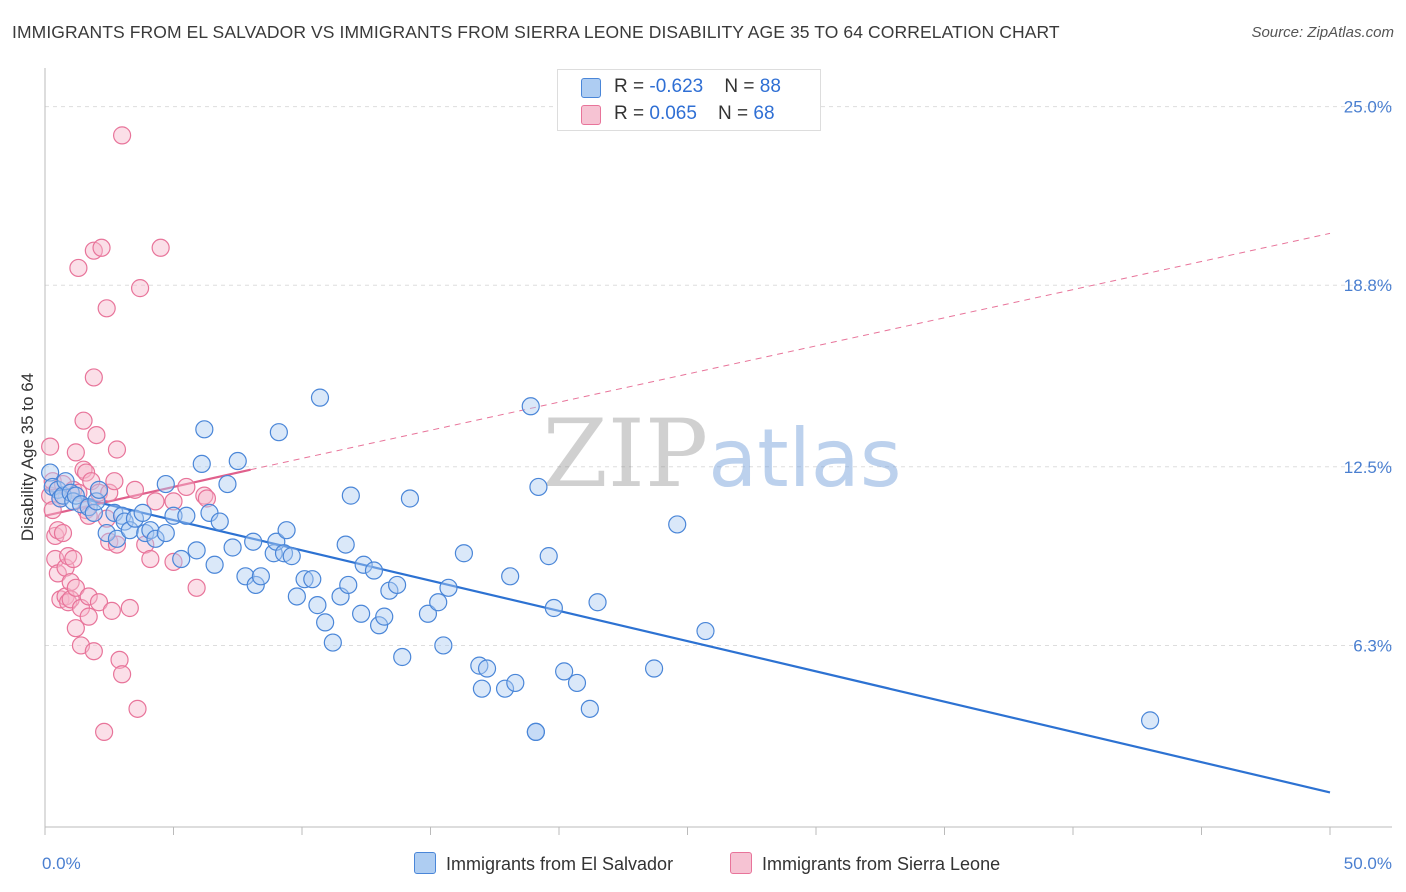 This screenshot has width=1406, height=892. Describe the element at coordinates (742, 86) in the screenshot. I see `n-label: N =` at that location.